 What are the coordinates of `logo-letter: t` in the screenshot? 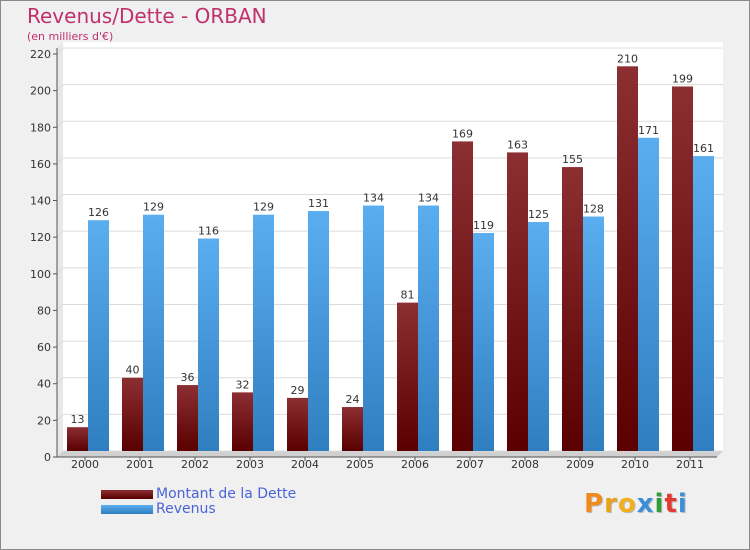 It's located at (671, 504).